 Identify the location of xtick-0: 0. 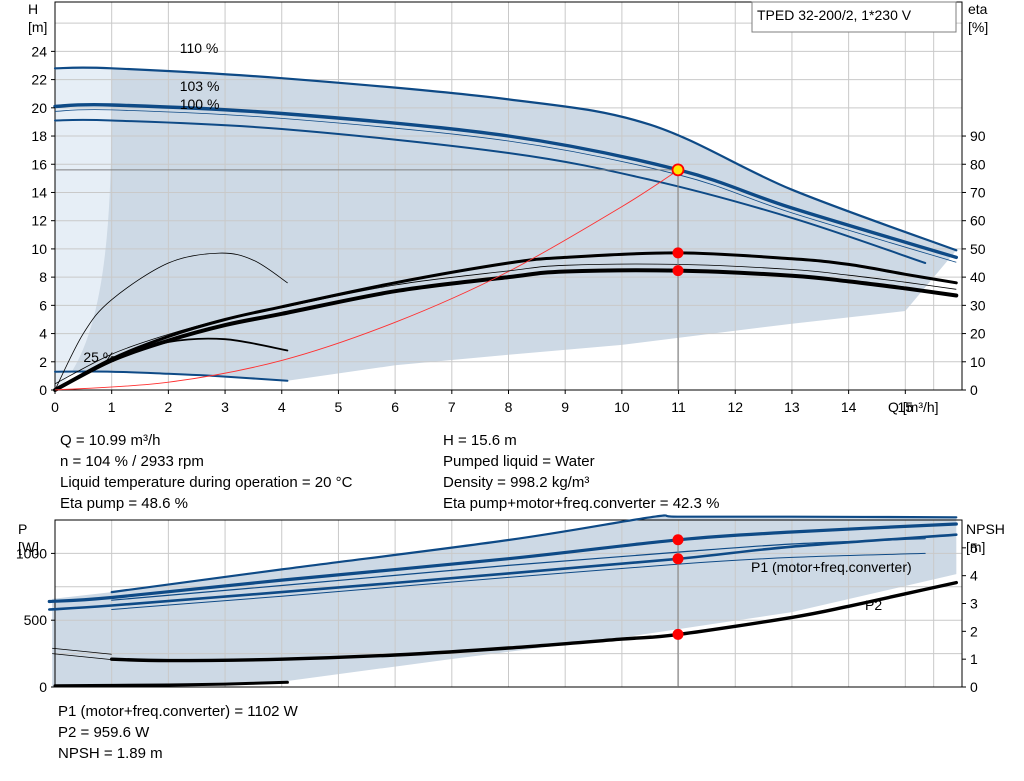
(55, 407).